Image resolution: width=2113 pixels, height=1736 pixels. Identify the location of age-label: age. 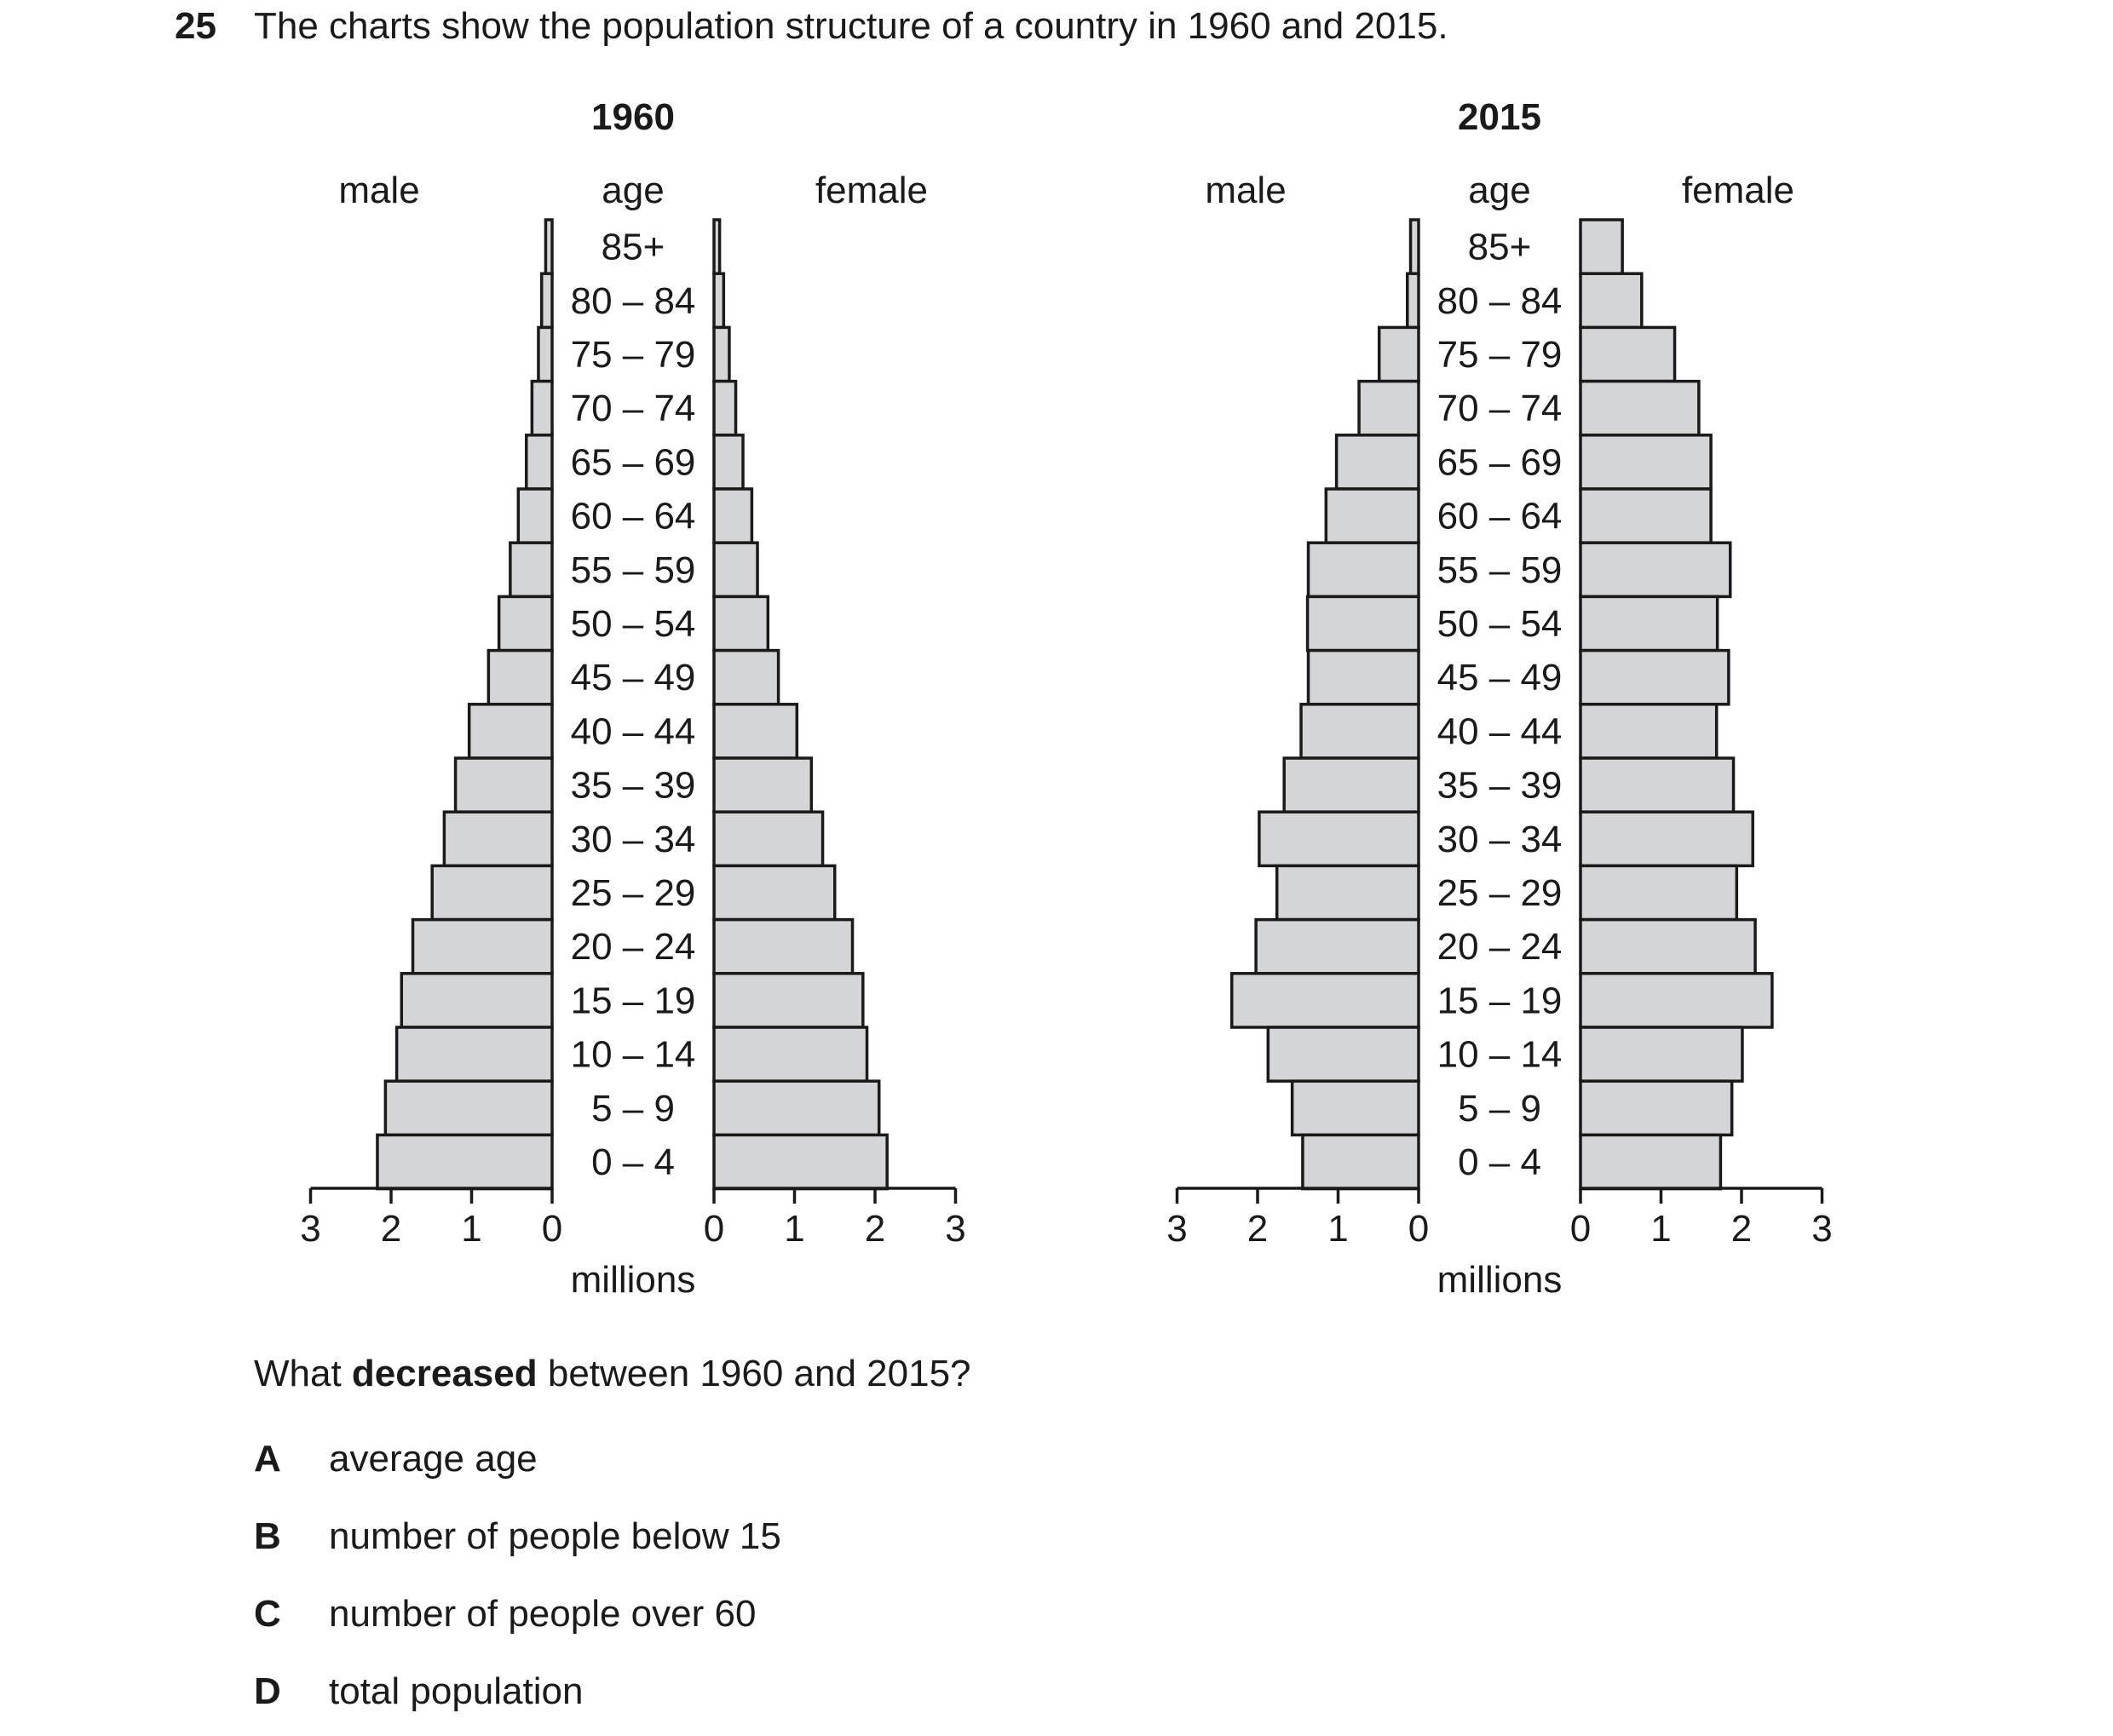
(1499, 190).